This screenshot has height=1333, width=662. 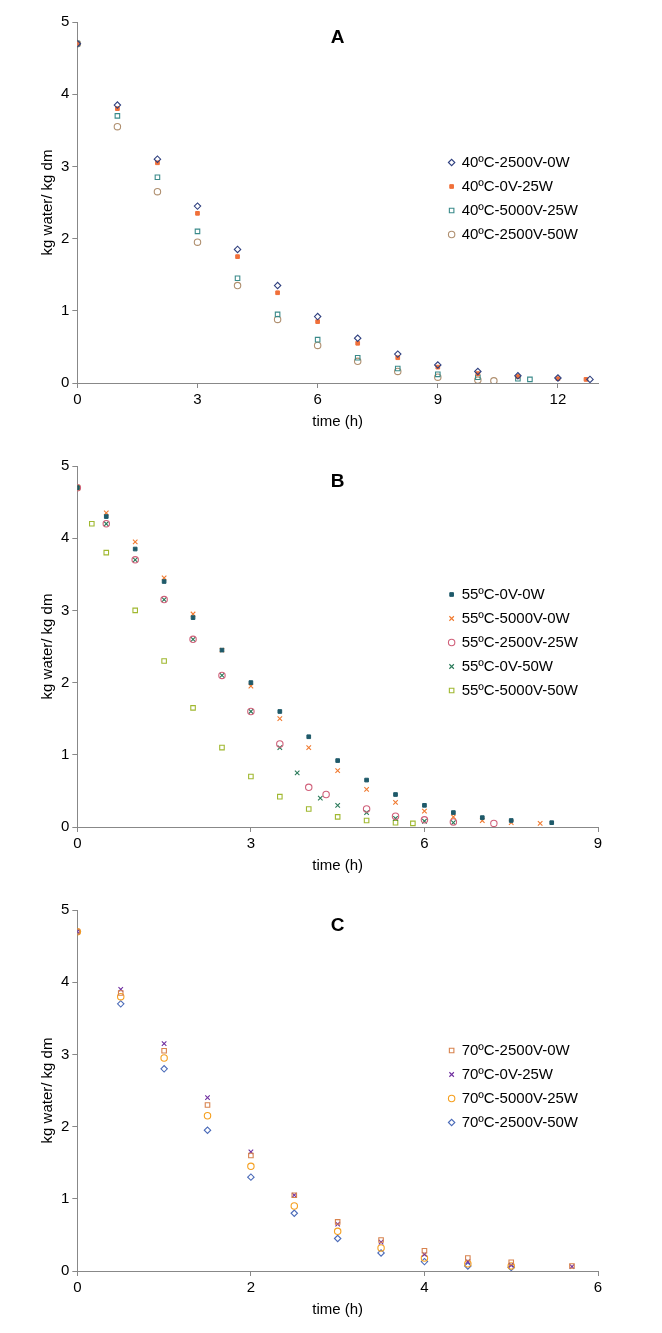 I want to click on x-tick-label: 2, so click(x=251, y=1287).